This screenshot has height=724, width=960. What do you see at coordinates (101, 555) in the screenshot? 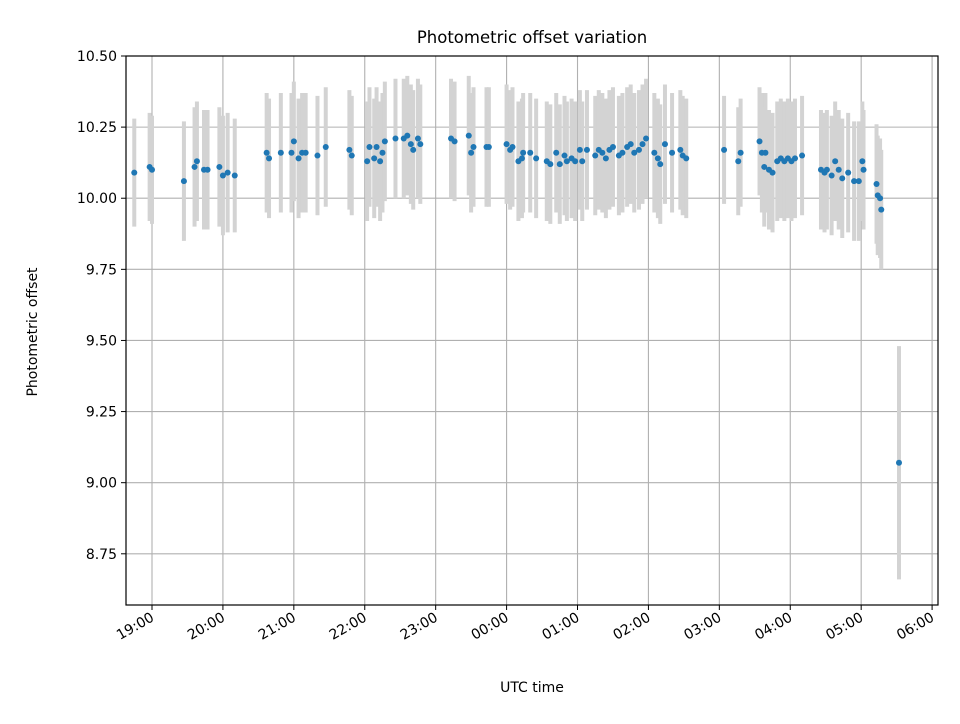
I see `y-tick-label: 8.75` at bounding box center [101, 555].